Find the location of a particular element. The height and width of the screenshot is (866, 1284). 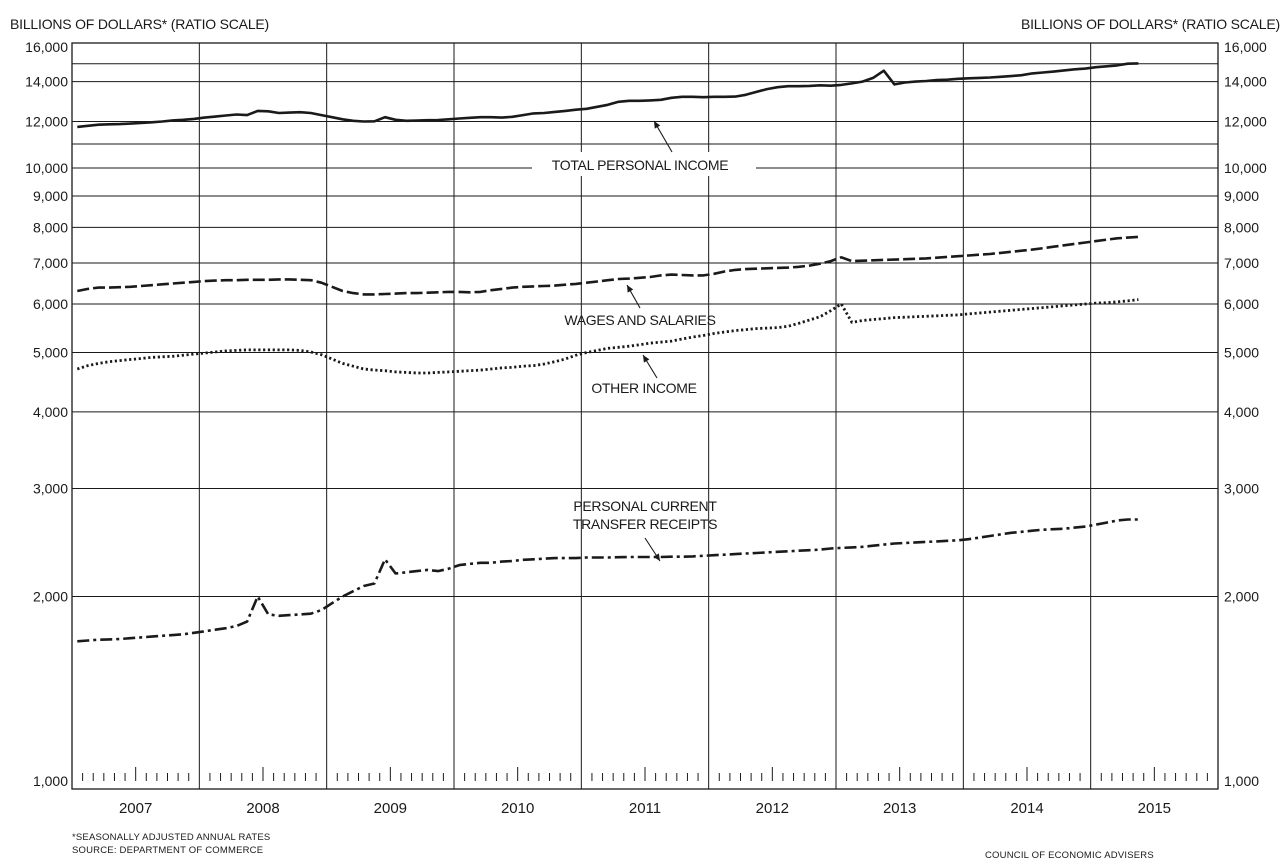

y-tick-left-16000: 16,000 is located at coordinates (46, 47).